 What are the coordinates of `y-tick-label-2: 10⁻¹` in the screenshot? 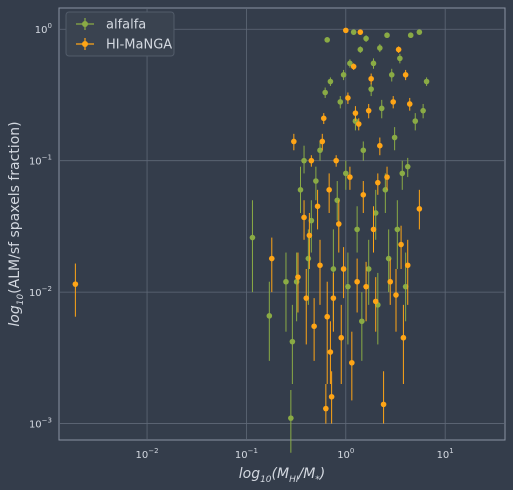 It's located at (40, 161).